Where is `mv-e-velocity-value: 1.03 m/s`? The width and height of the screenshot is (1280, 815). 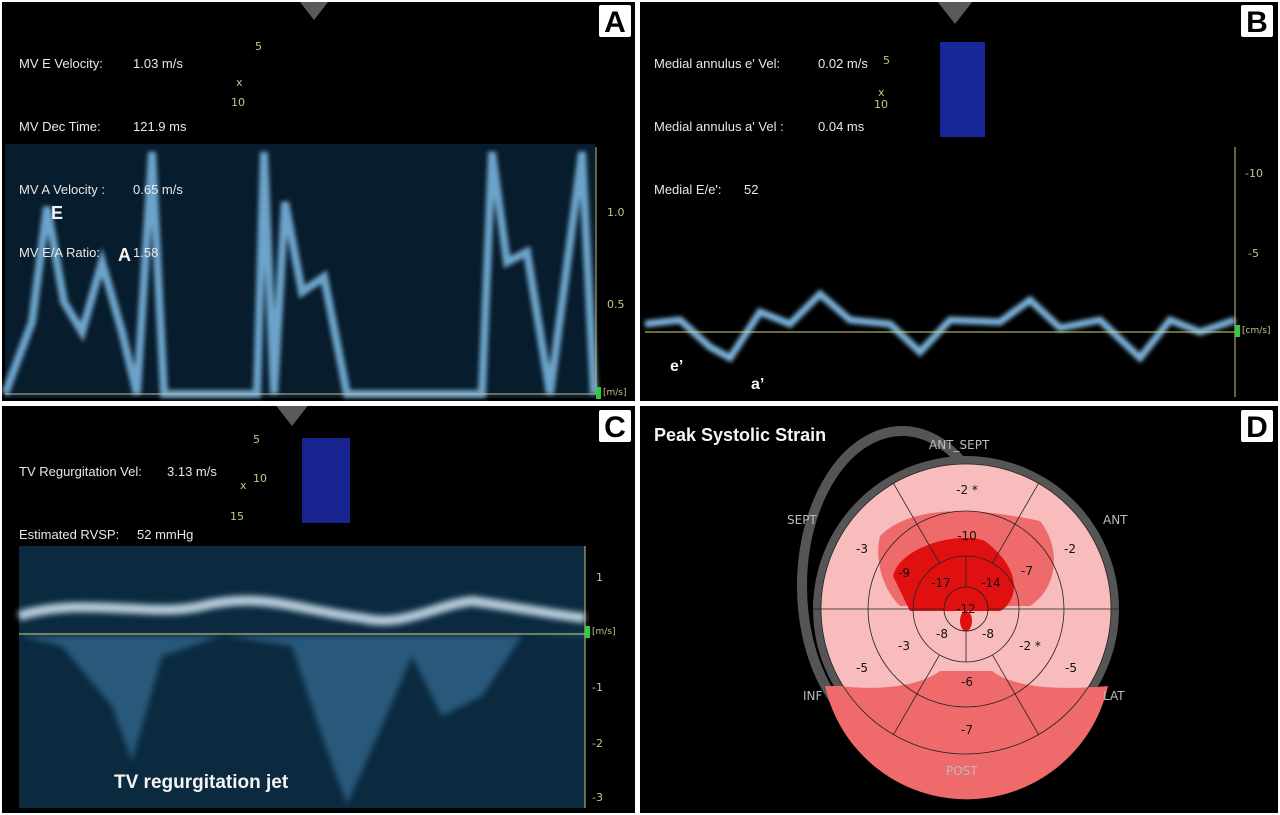 mv-e-velocity-value: 1.03 m/s is located at coordinates (158, 63).